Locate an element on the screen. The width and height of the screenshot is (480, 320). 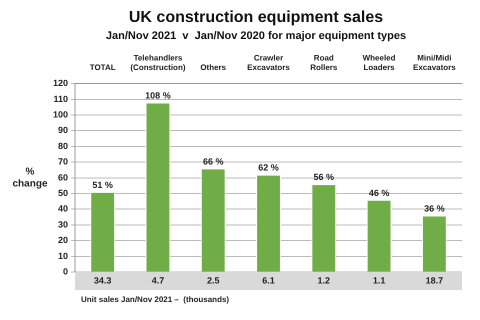
data-label: 62 % is located at coordinates (268, 167).